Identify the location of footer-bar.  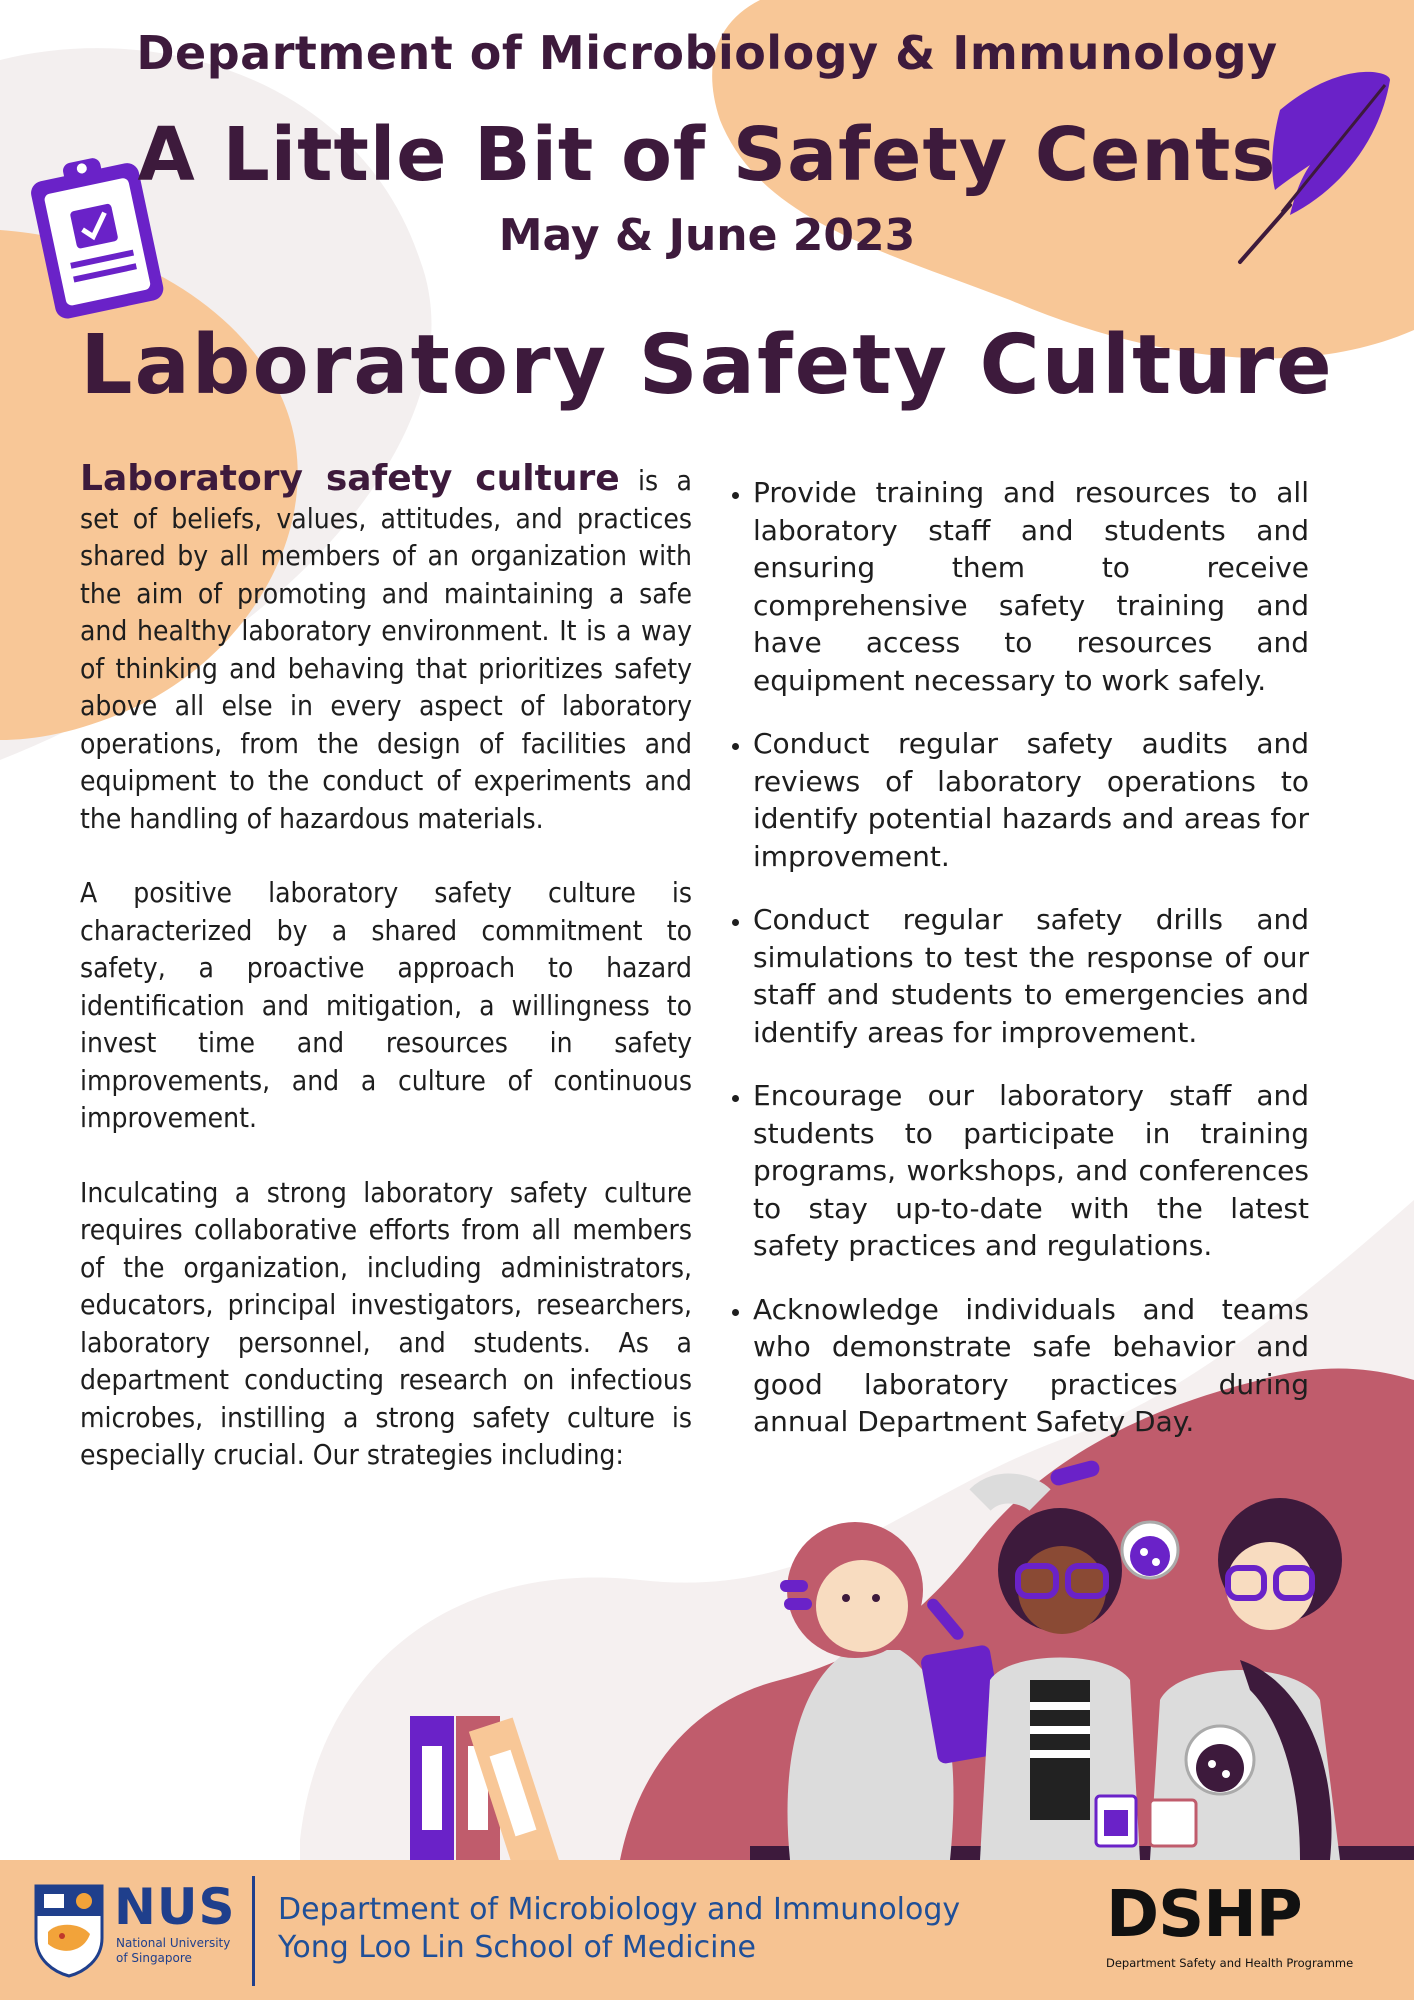
(707, 1930).